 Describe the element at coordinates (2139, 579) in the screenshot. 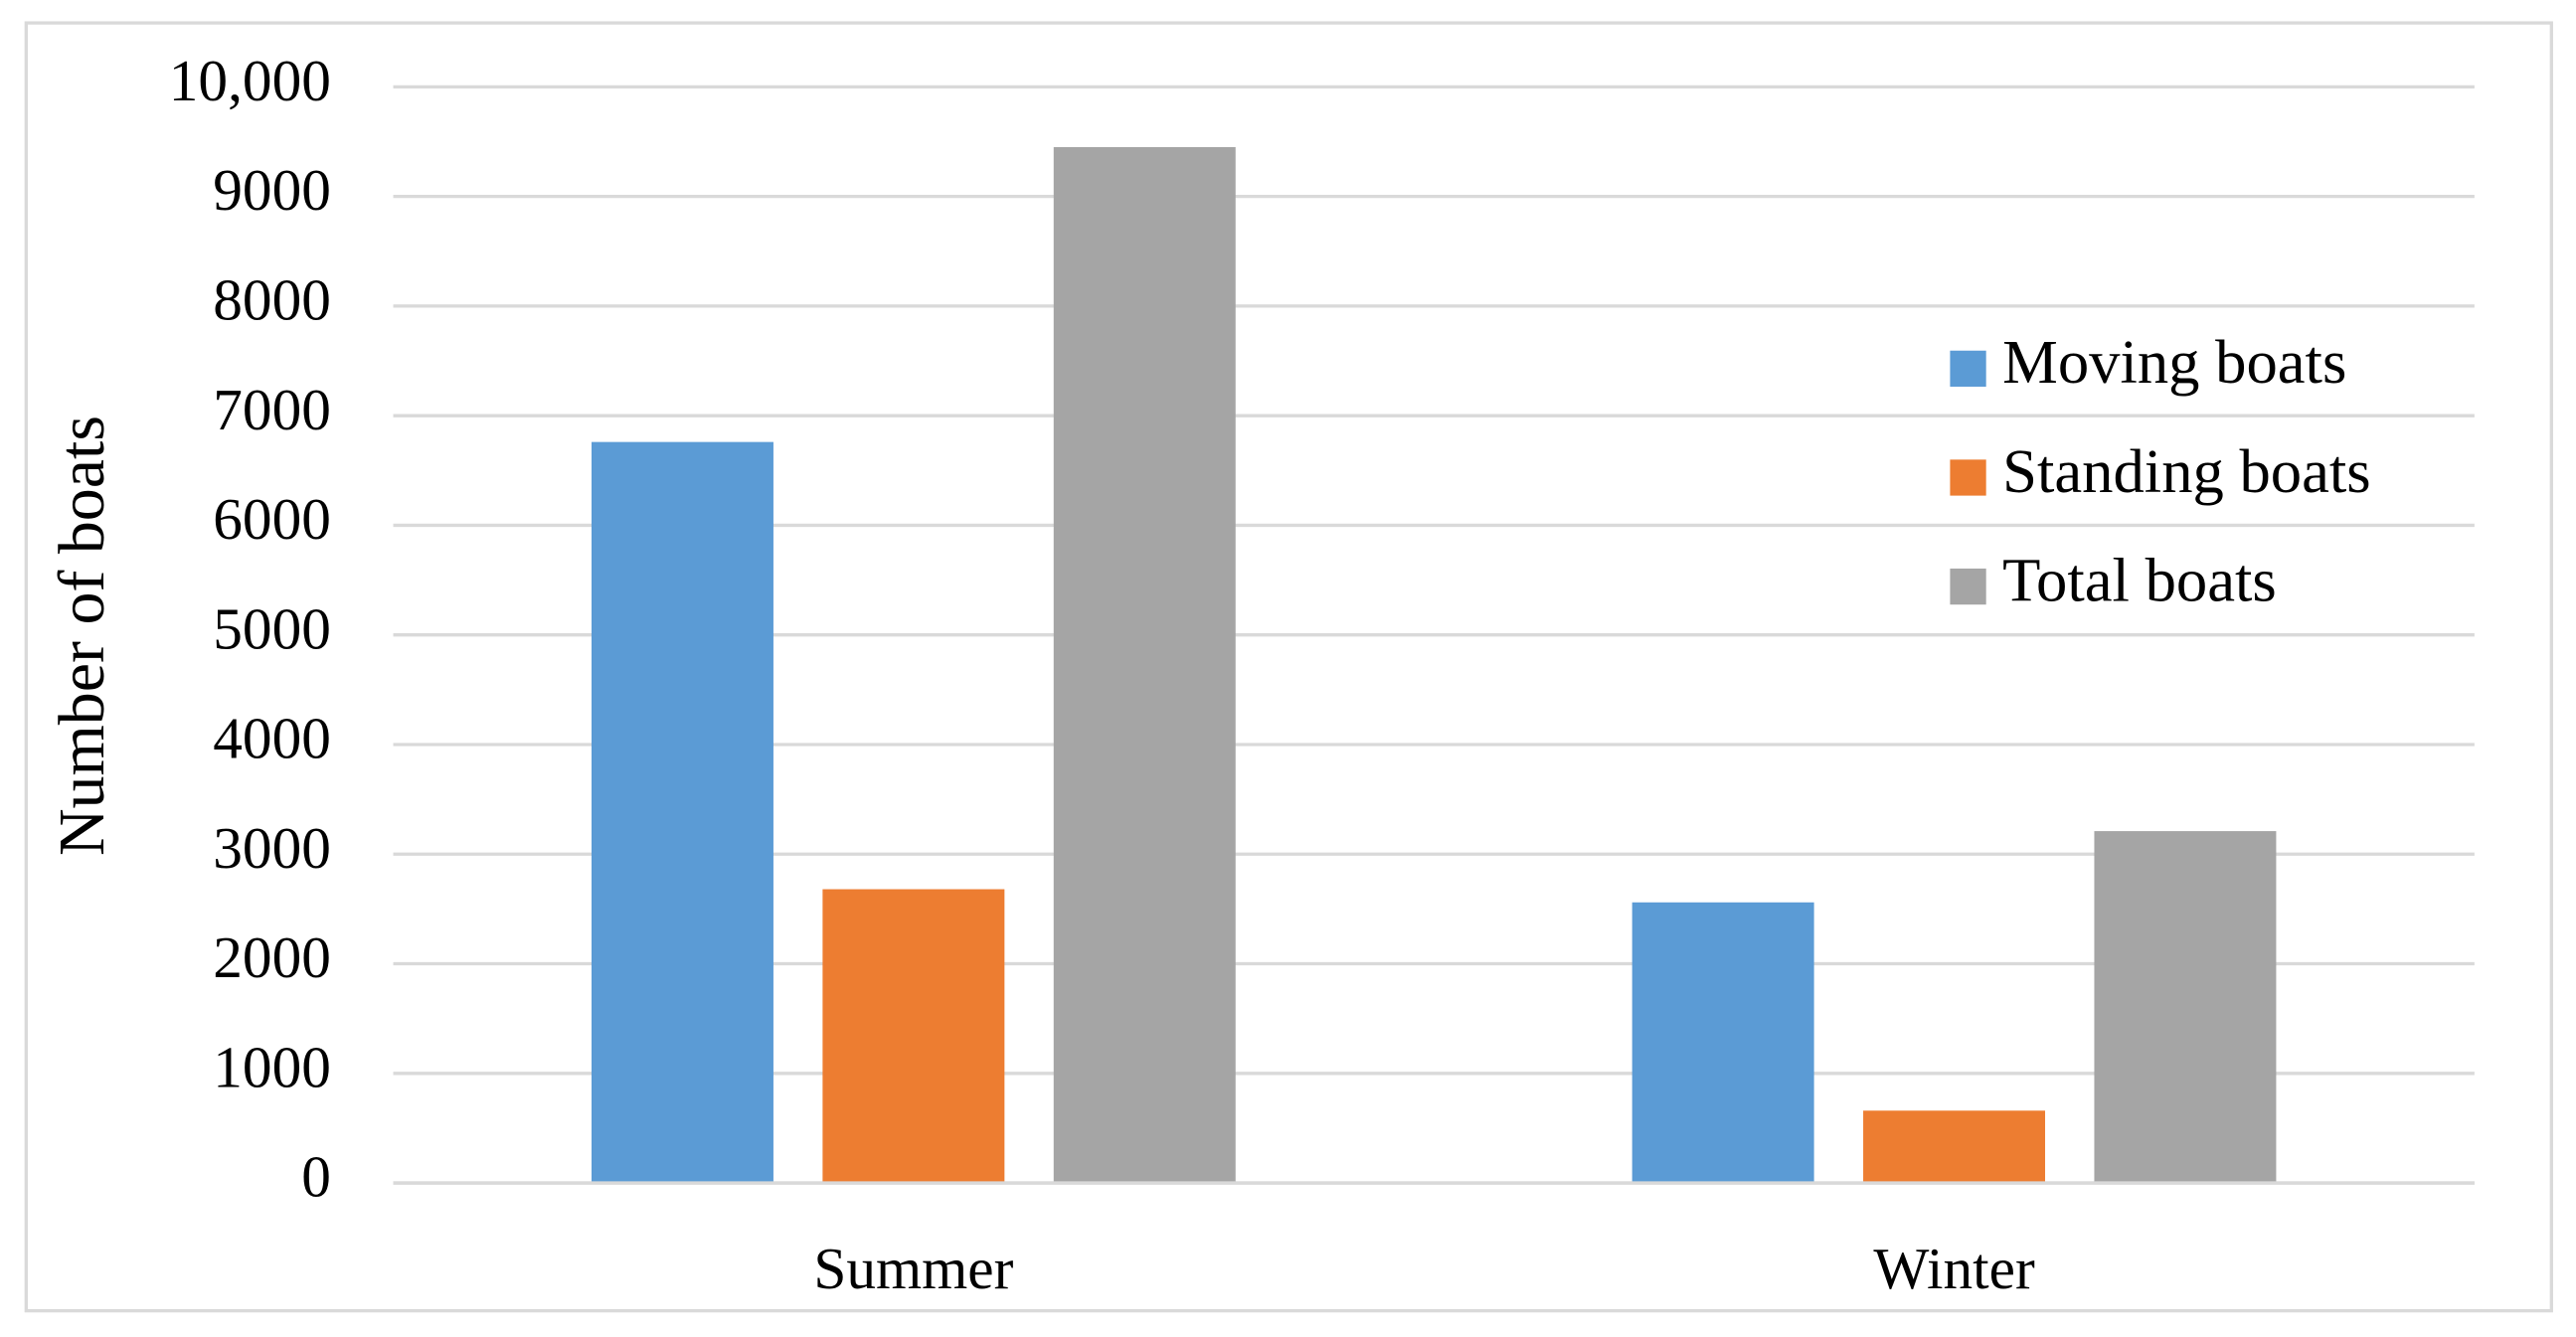

I see `legend-label: Total boats` at that location.